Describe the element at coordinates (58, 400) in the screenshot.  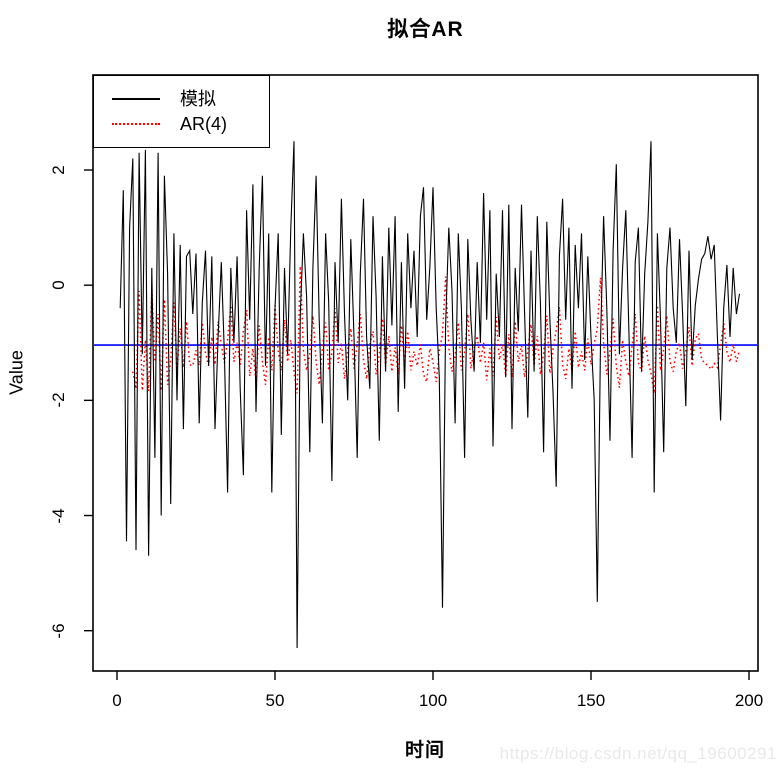
I see `y-tick-label: -2` at that location.